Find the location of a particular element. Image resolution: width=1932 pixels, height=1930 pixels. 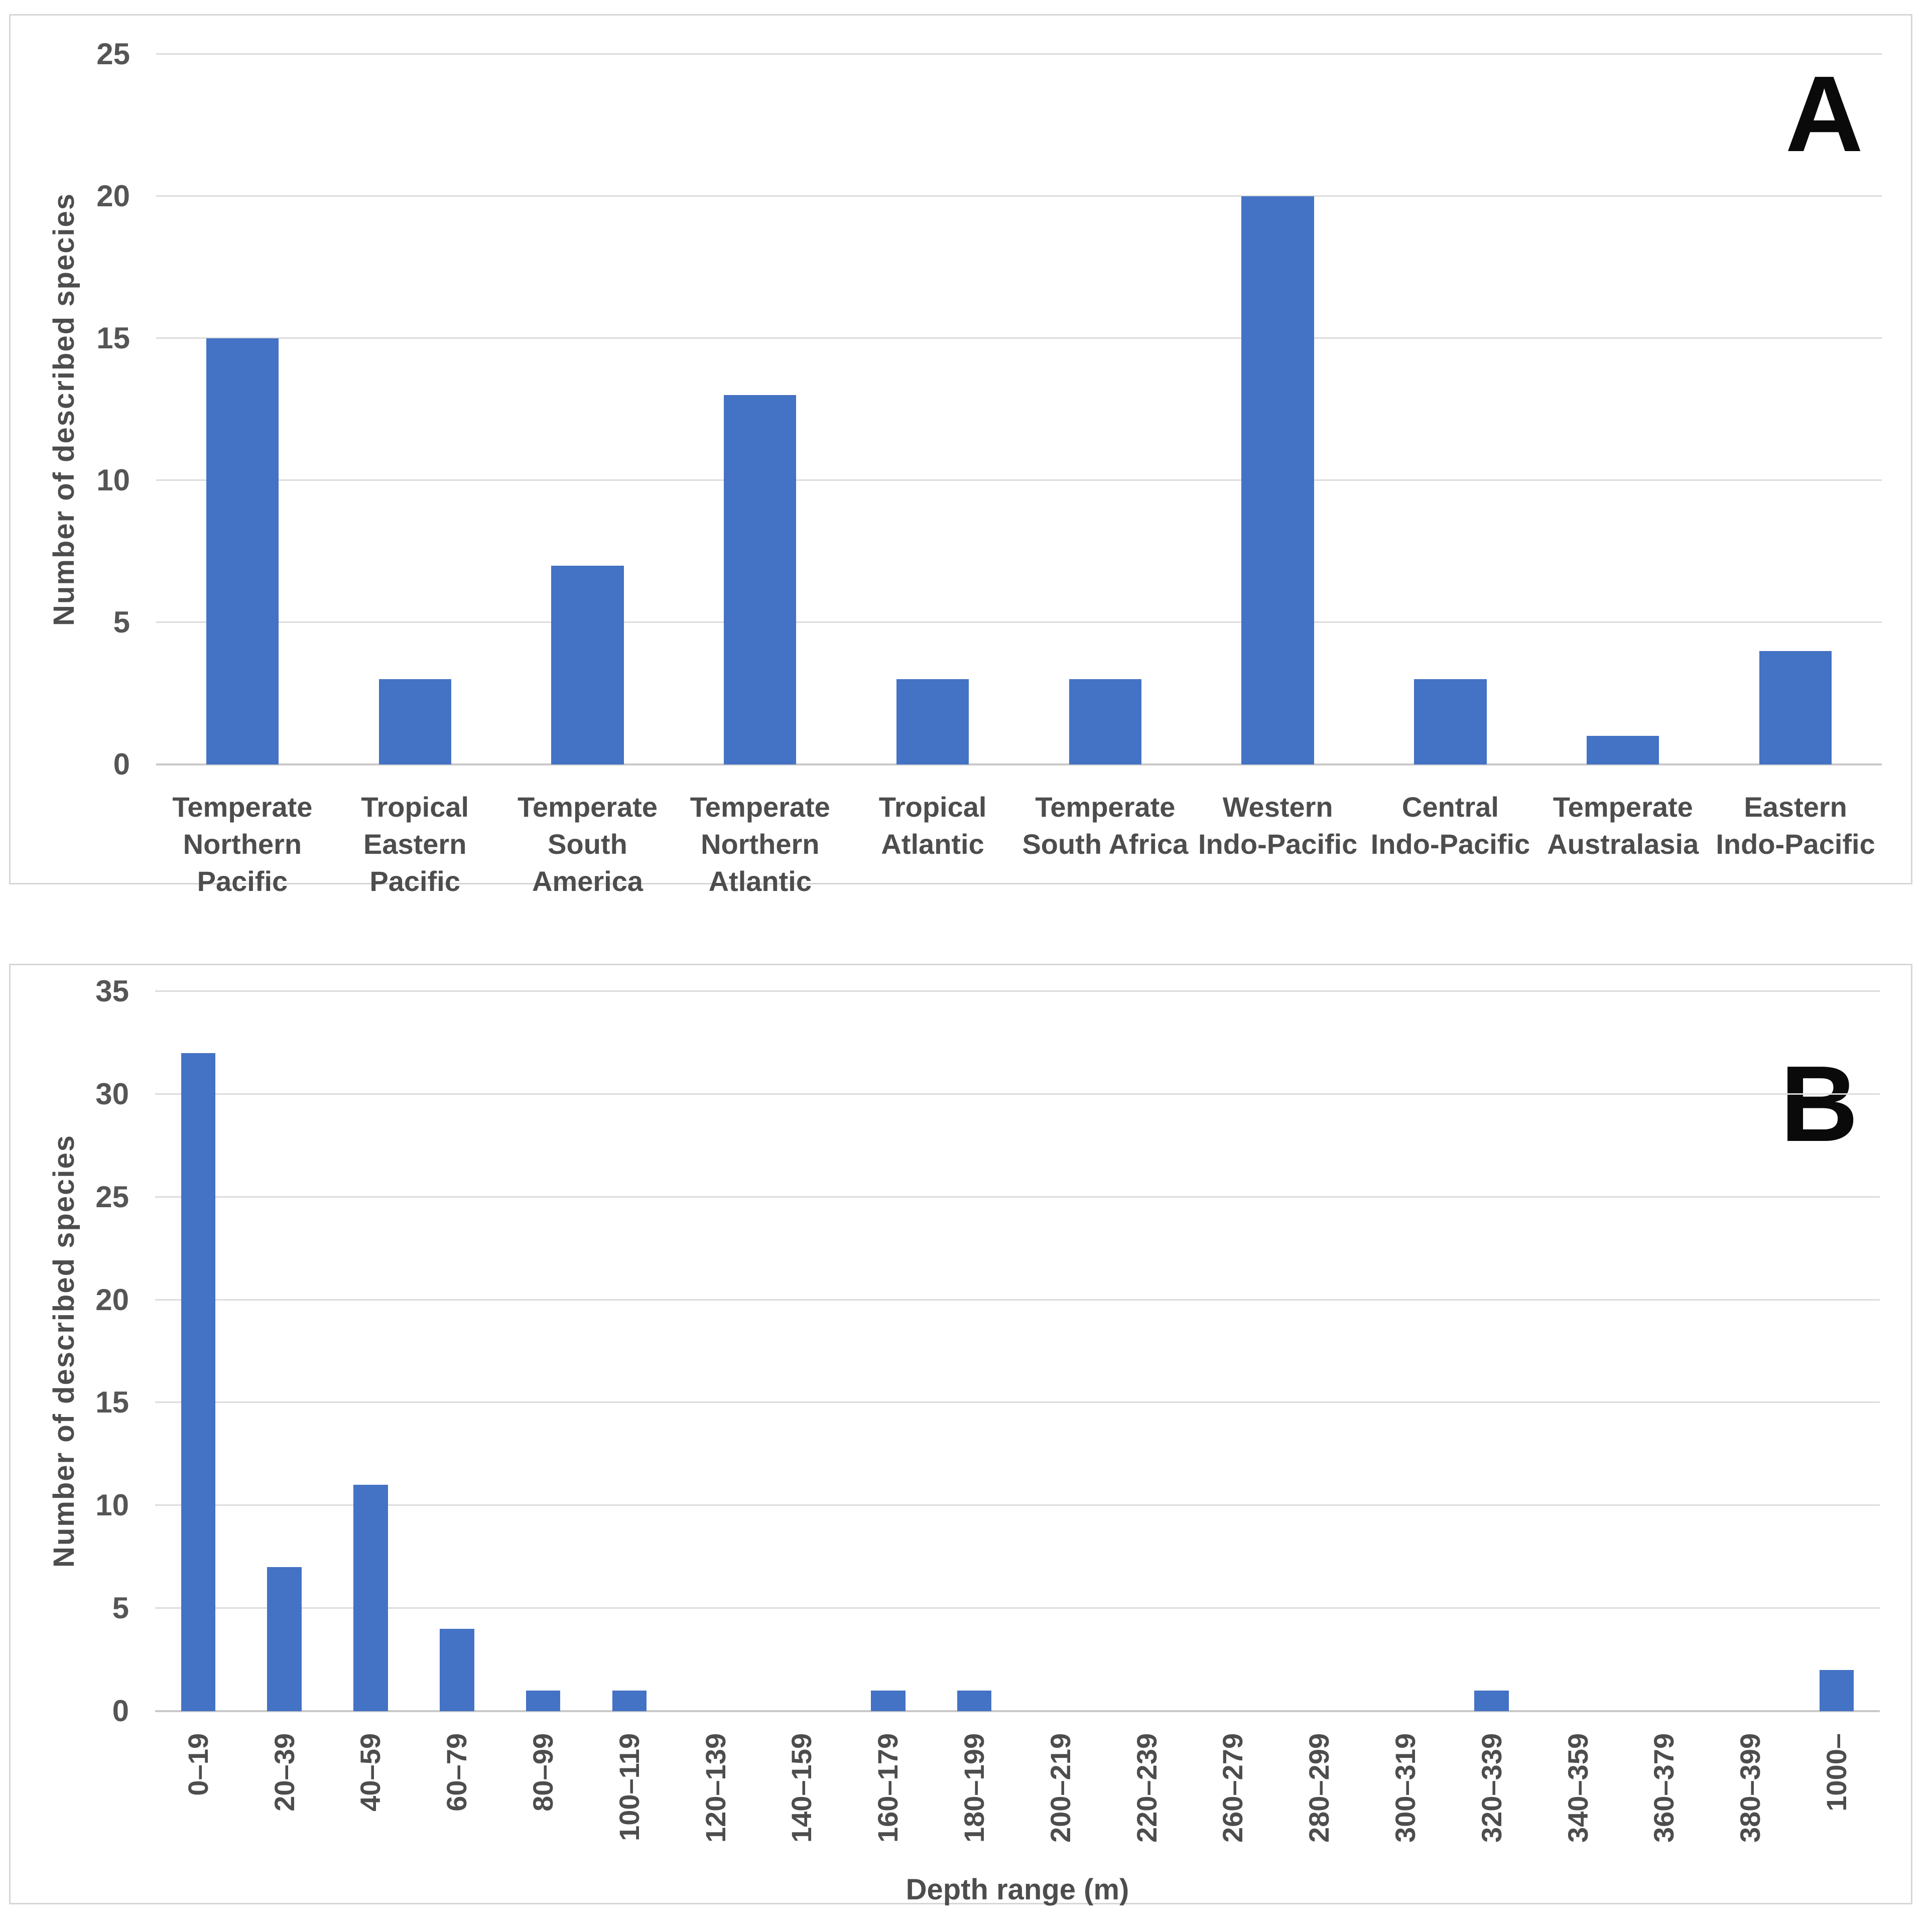

x-tick-label-text: 1000– is located at coordinates (1837, 1772).